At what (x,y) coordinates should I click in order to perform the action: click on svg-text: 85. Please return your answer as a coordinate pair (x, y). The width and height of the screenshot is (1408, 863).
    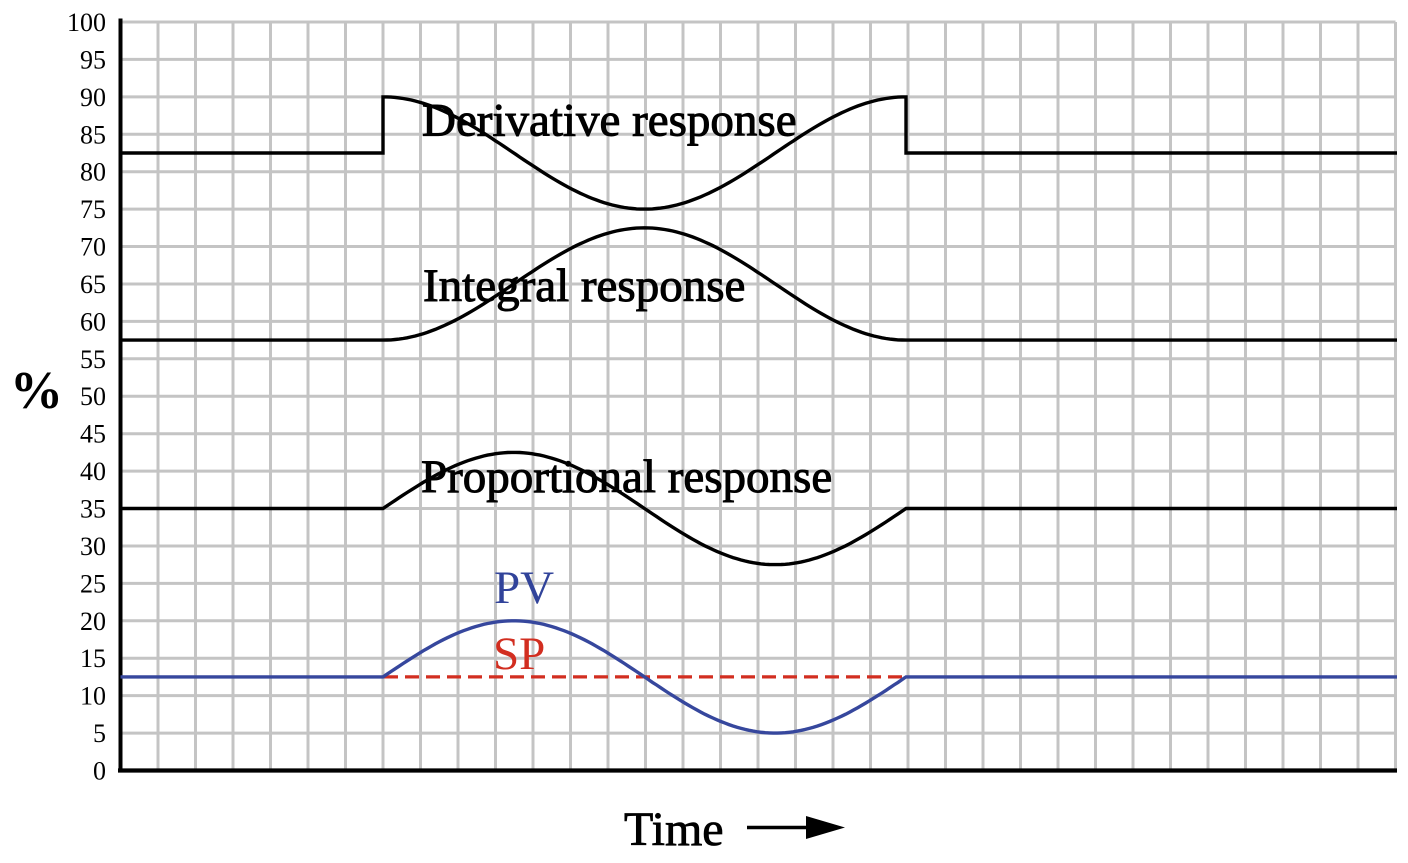
    Looking at the image, I should click on (93, 134).